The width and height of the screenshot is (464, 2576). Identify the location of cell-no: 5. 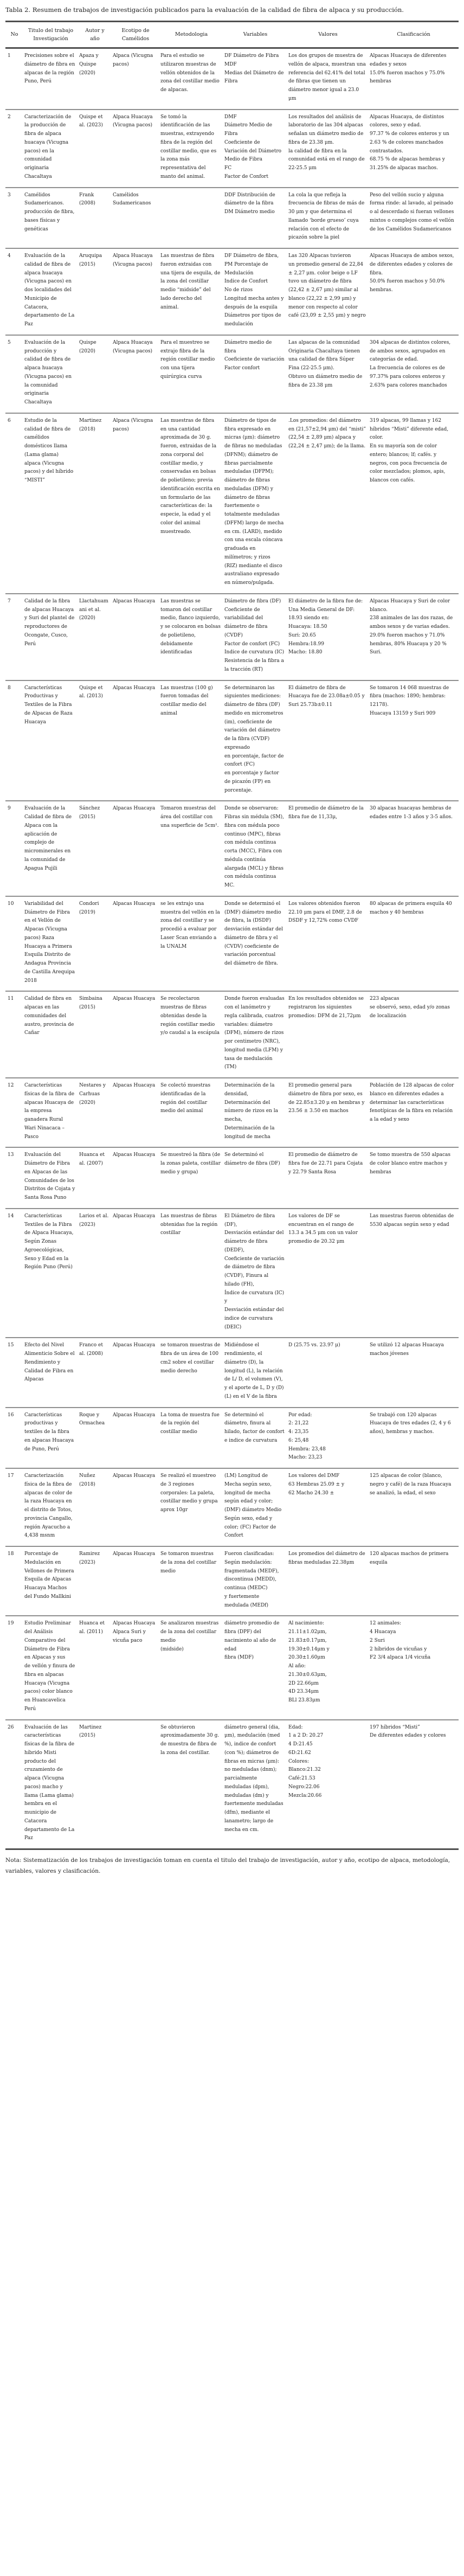
(14, 373).